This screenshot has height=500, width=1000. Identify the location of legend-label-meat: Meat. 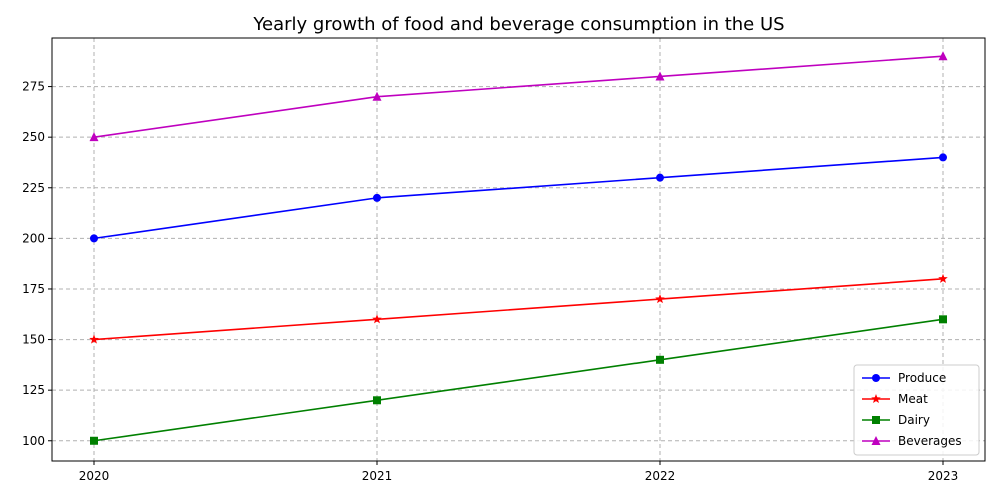
(913, 399).